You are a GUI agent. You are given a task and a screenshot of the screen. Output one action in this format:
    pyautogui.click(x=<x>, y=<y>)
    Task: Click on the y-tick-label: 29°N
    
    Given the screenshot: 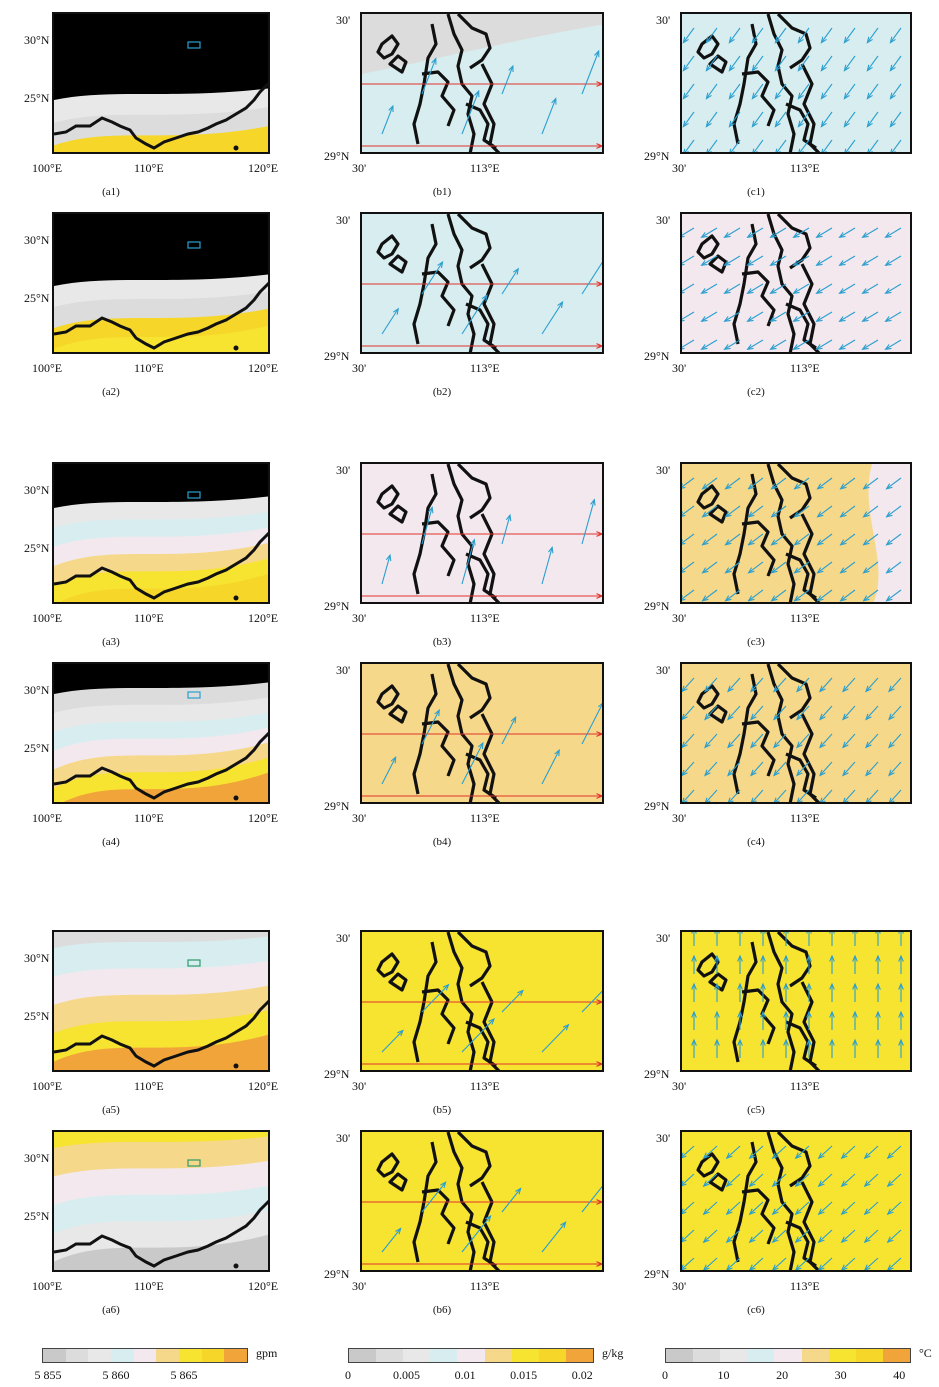 What is the action you would take?
    pyautogui.click(x=337, y=356)
    